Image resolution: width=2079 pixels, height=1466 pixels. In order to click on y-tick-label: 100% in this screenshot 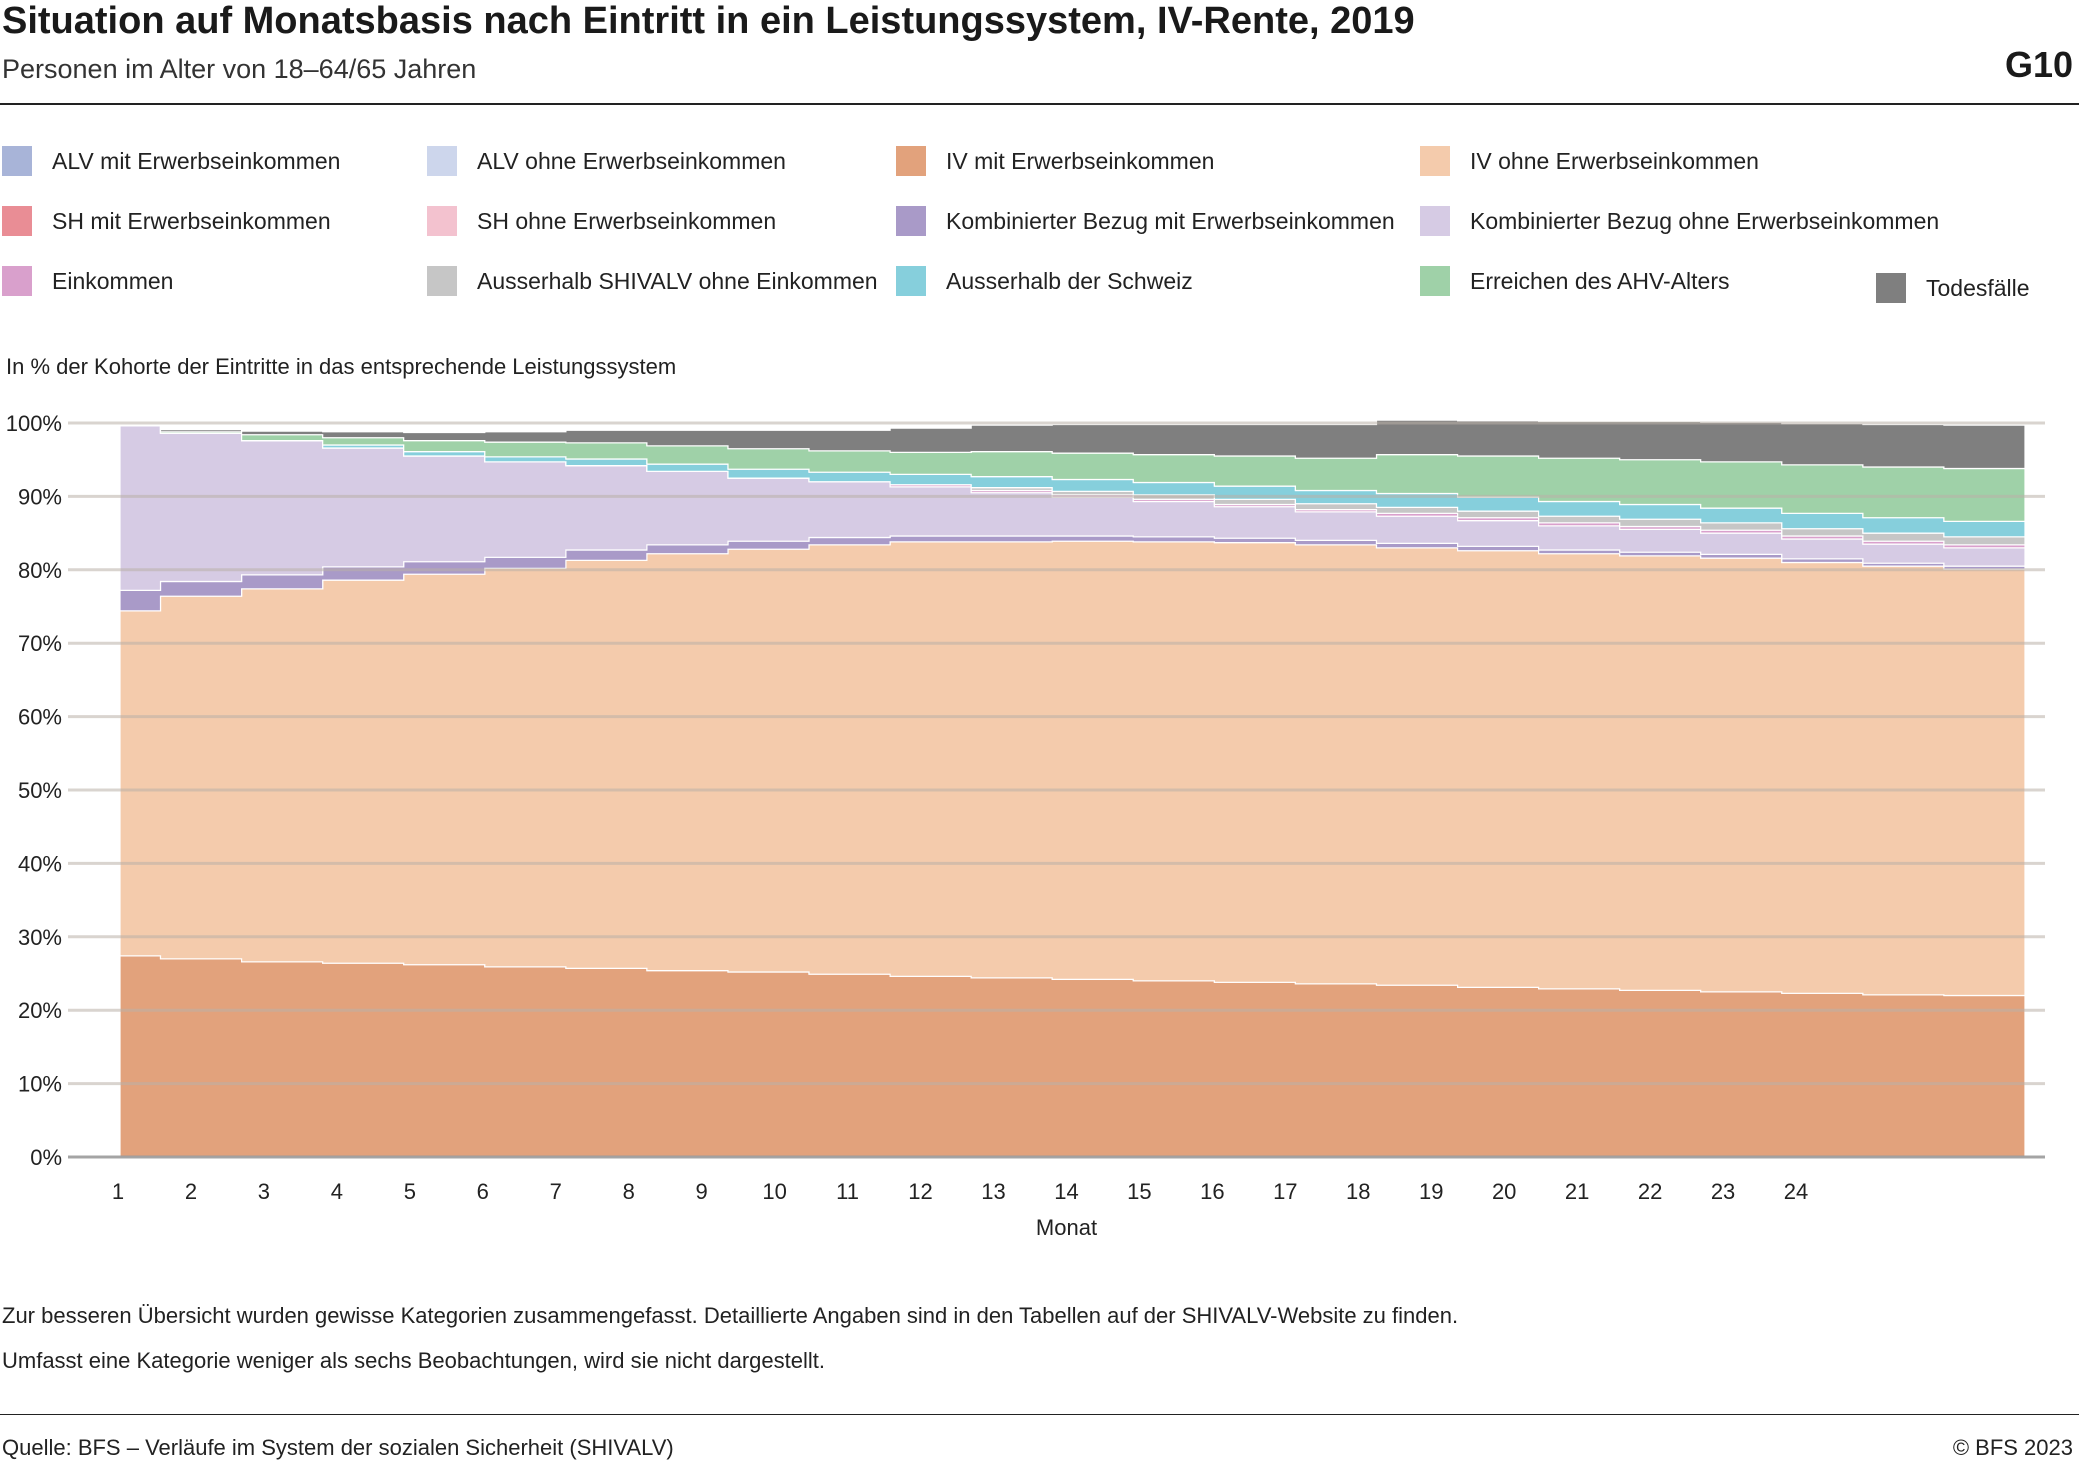, I will do `click(34, 423)`.